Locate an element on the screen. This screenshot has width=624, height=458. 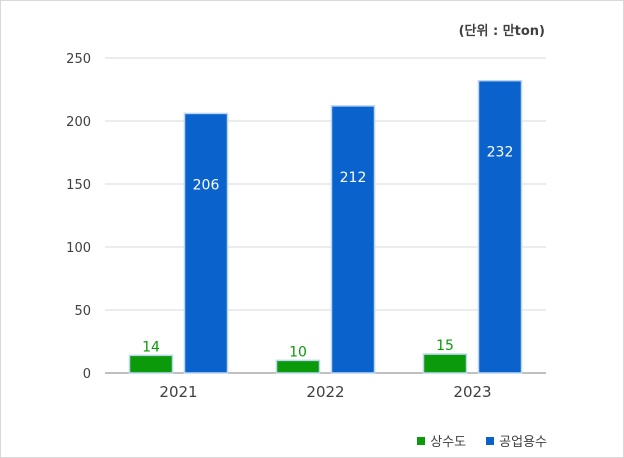
legend-item-water-supply: 상수도 is located at coordinates (441, 440).